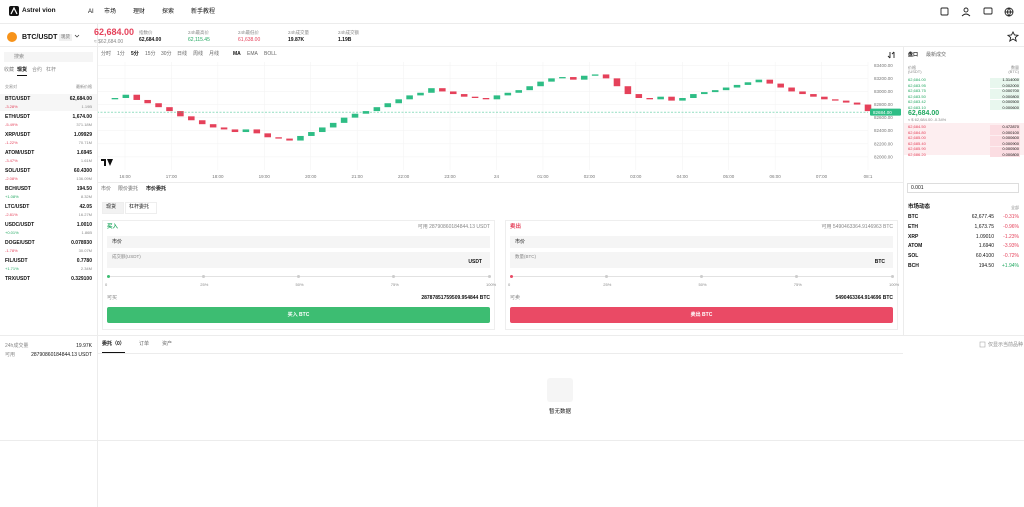 This screenshot has height=507, width=1024. I want to click on x-tick-label: 04:00, so click(683, 176).